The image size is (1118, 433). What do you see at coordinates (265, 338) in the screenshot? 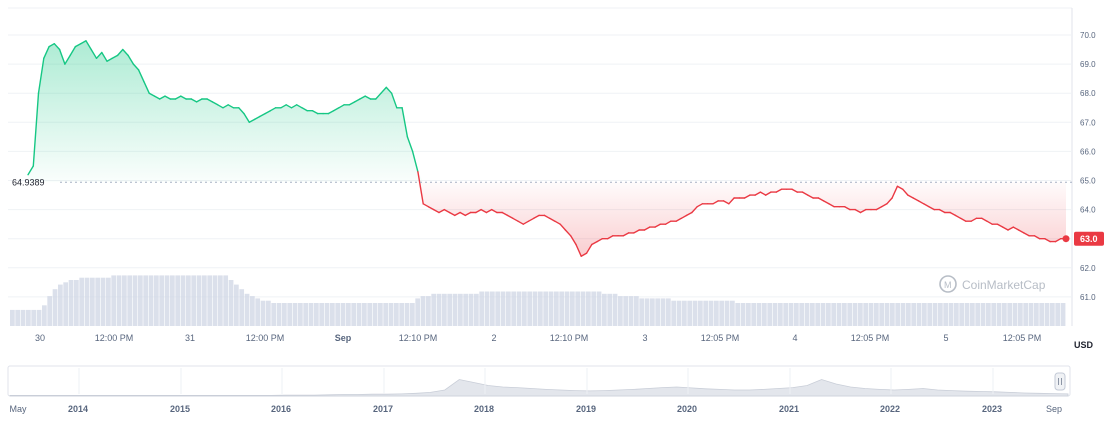
I see `x-tick-label: 12:00 PM` at bounding box center [265, 338].